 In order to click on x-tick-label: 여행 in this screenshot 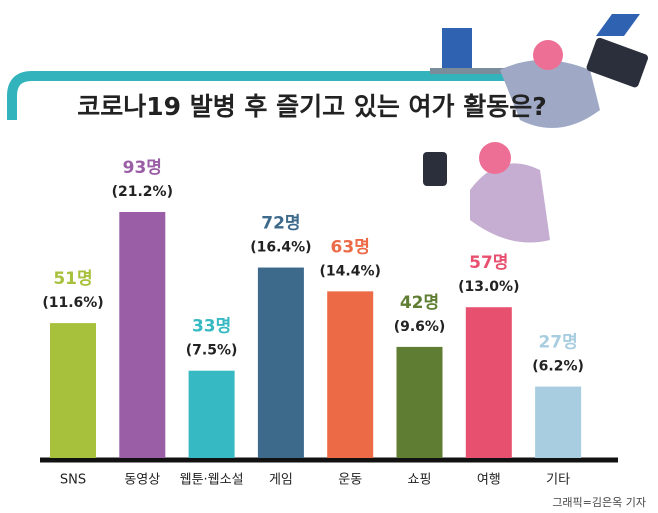, I will do `click(489, 480)`.